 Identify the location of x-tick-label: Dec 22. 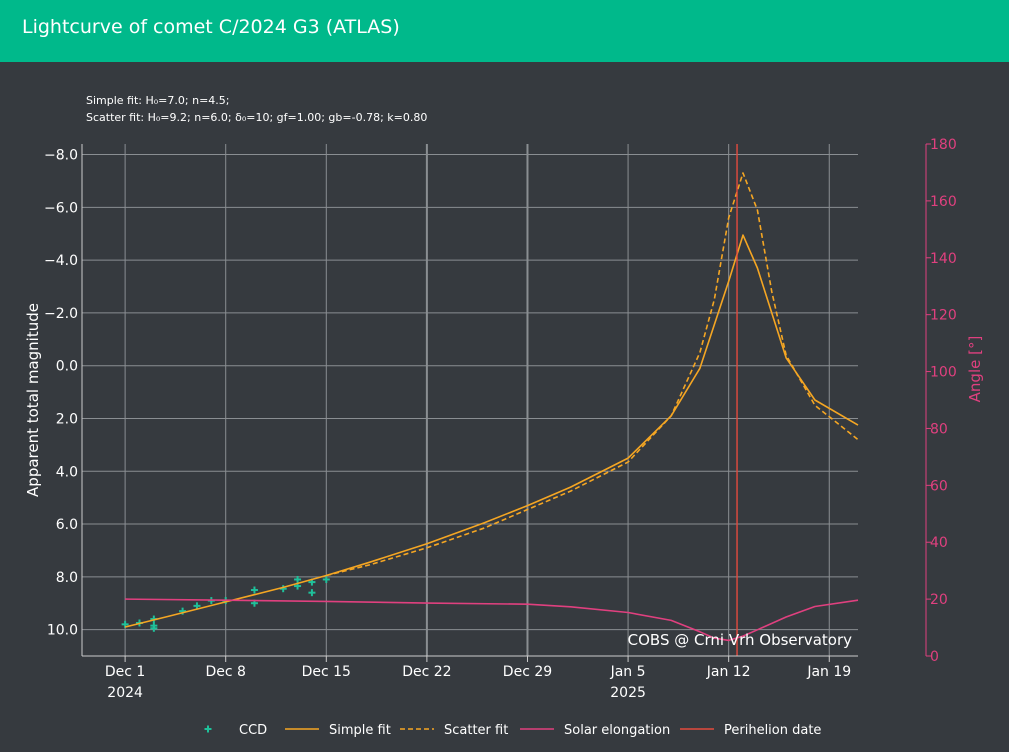
(426, 672).